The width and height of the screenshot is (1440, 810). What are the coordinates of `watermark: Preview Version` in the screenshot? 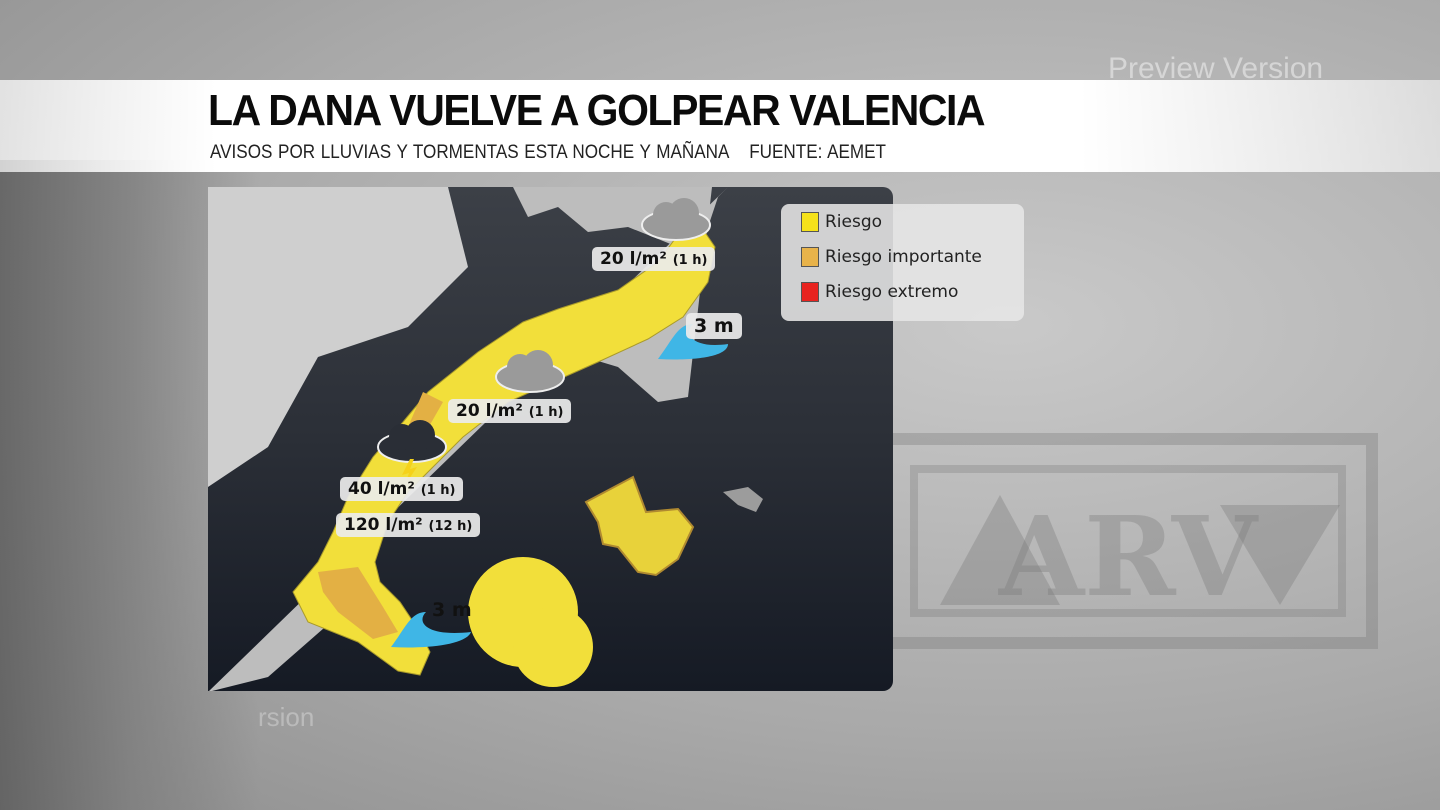 It's located at (1216, 68).